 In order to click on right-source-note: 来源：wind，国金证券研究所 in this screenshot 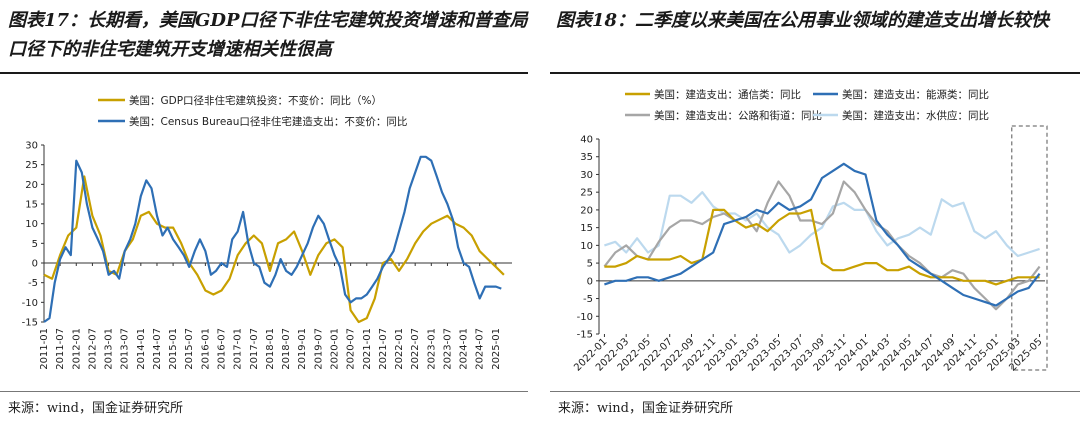, I will do `click(645, 408)`.